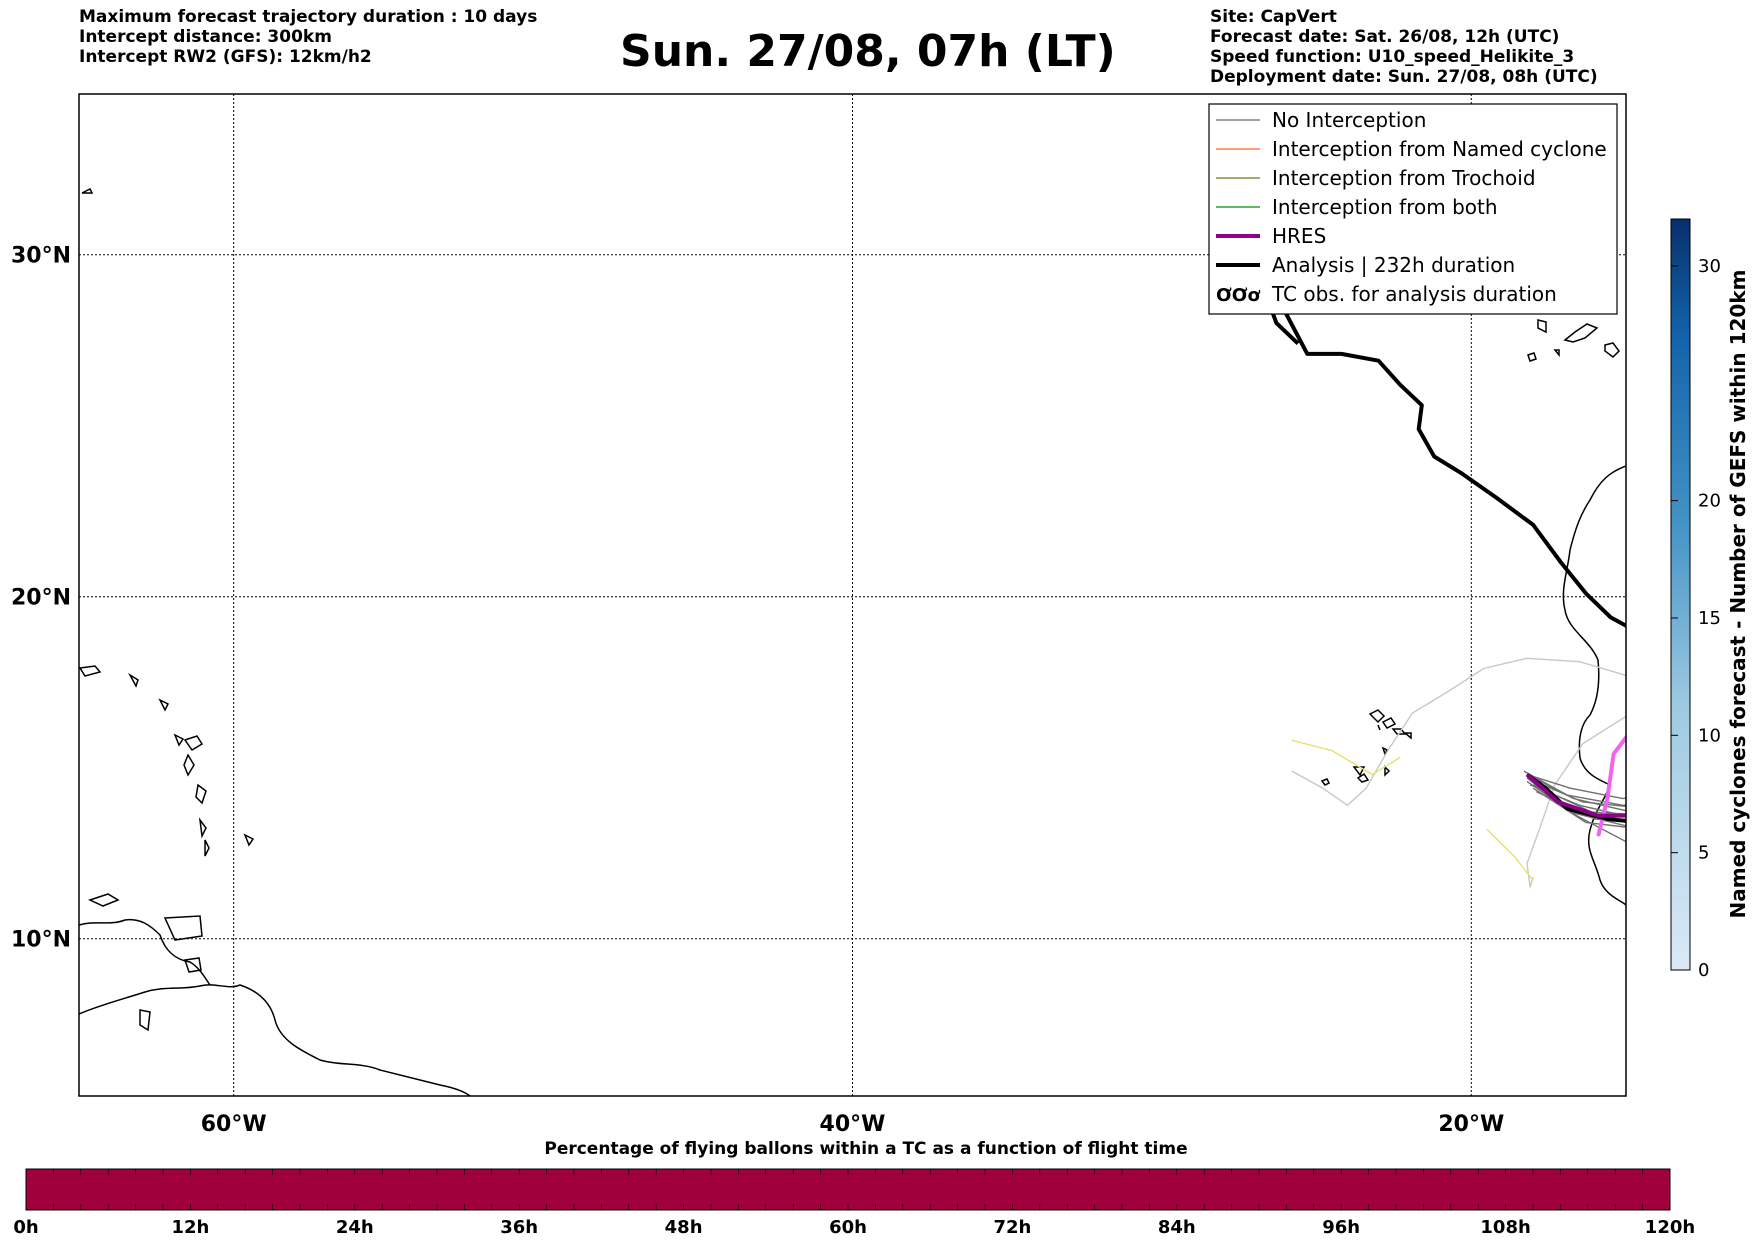 Image resolution: width=1752 pixels, height=1241 pixels. Describe the element at coordinates (1447, 563) in the screenshot. I see `analysis-trajectory` at that location.